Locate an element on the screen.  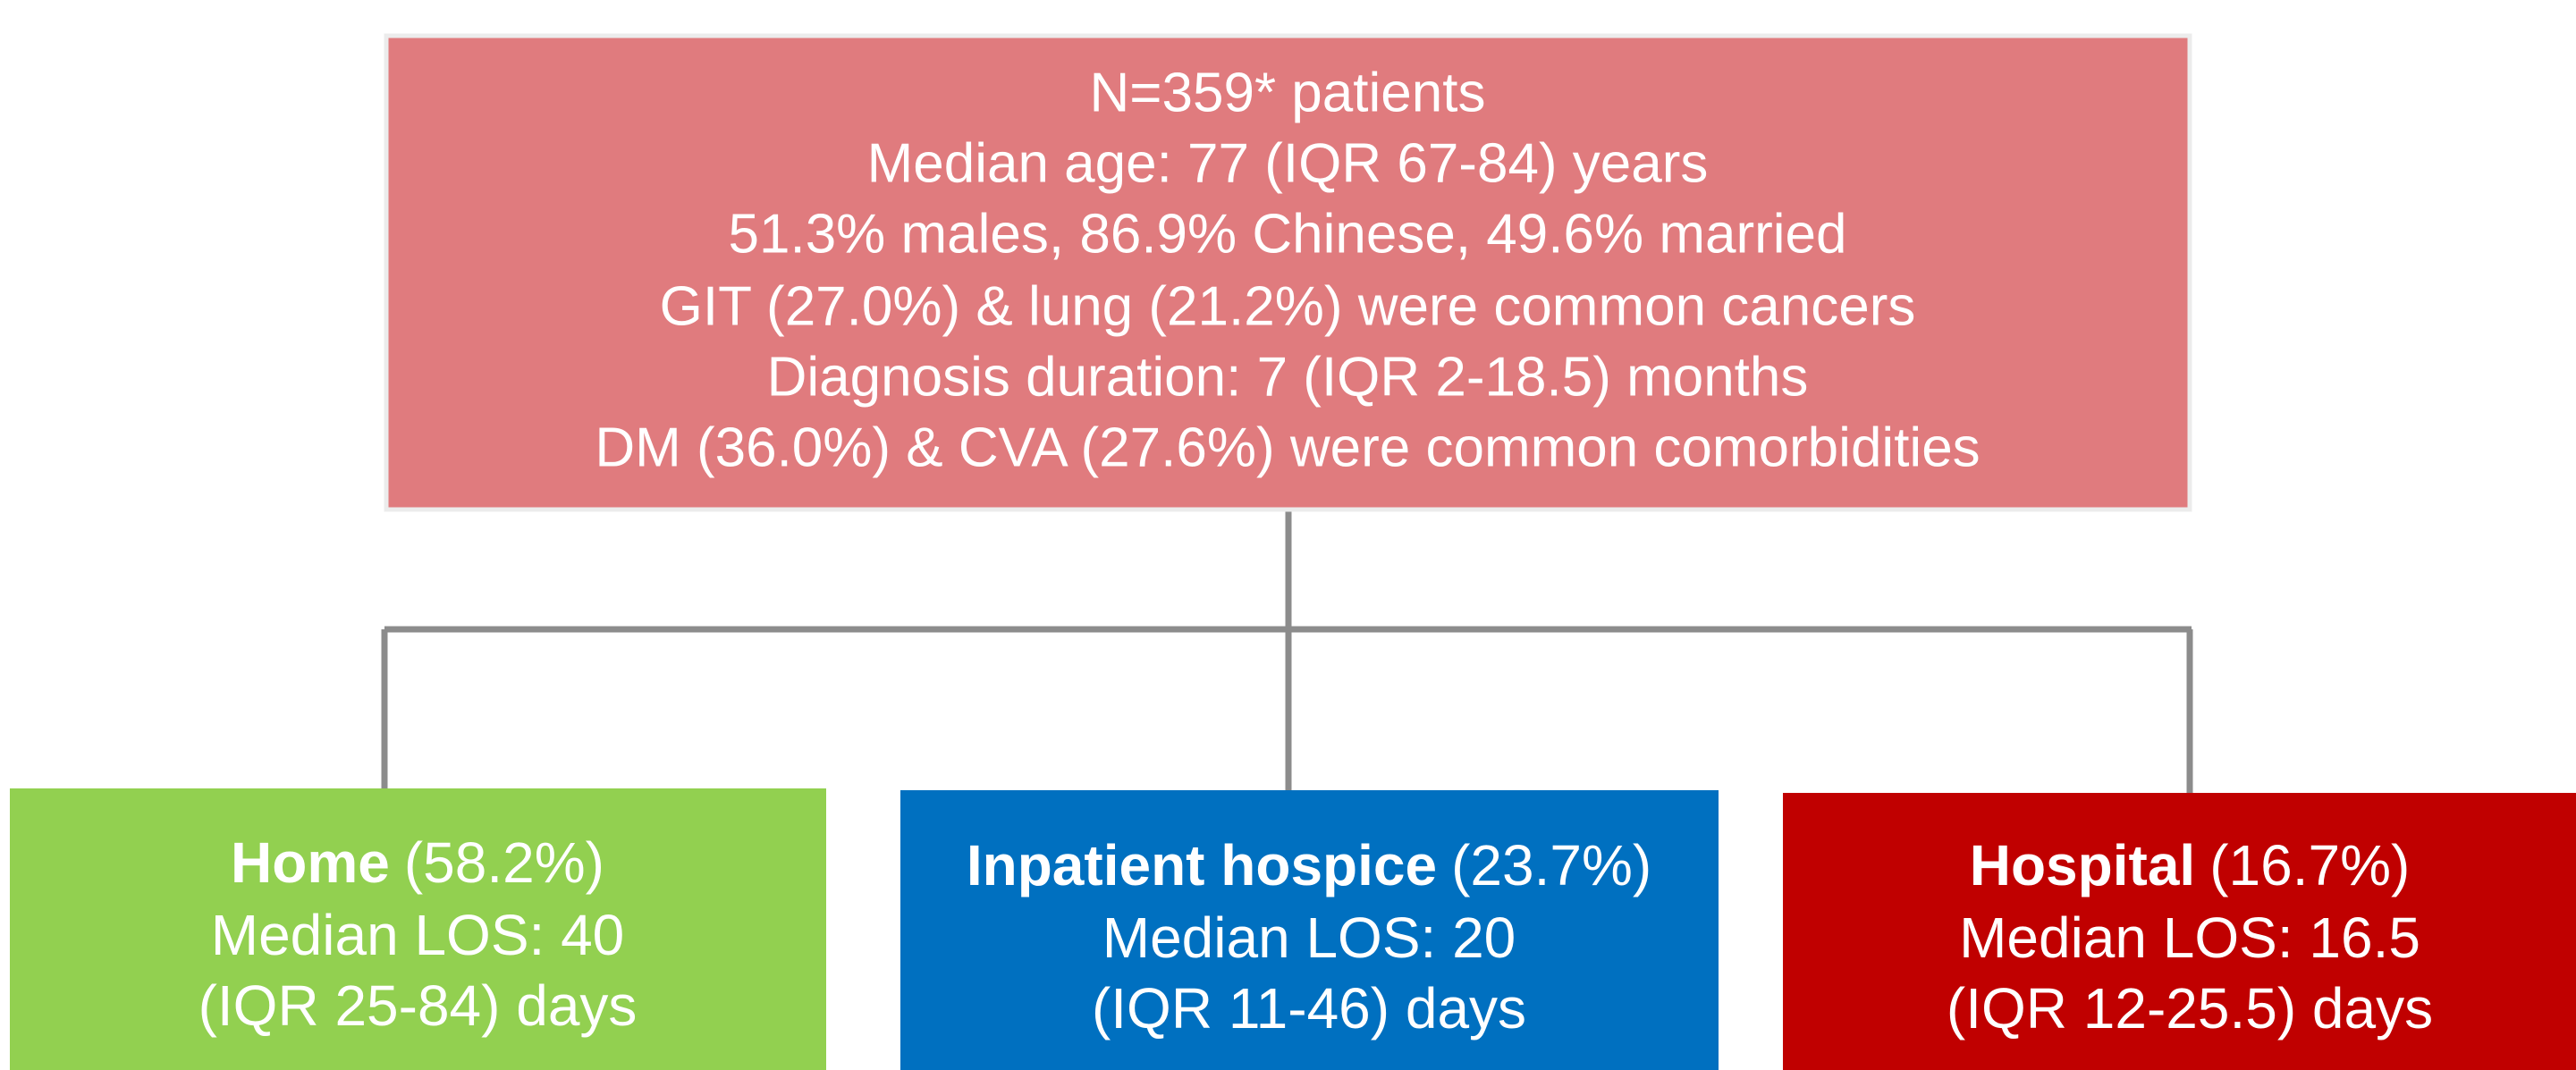
top-line: Median age: 77 (IQR 67-84) years is located at coordinates (1288, 163).